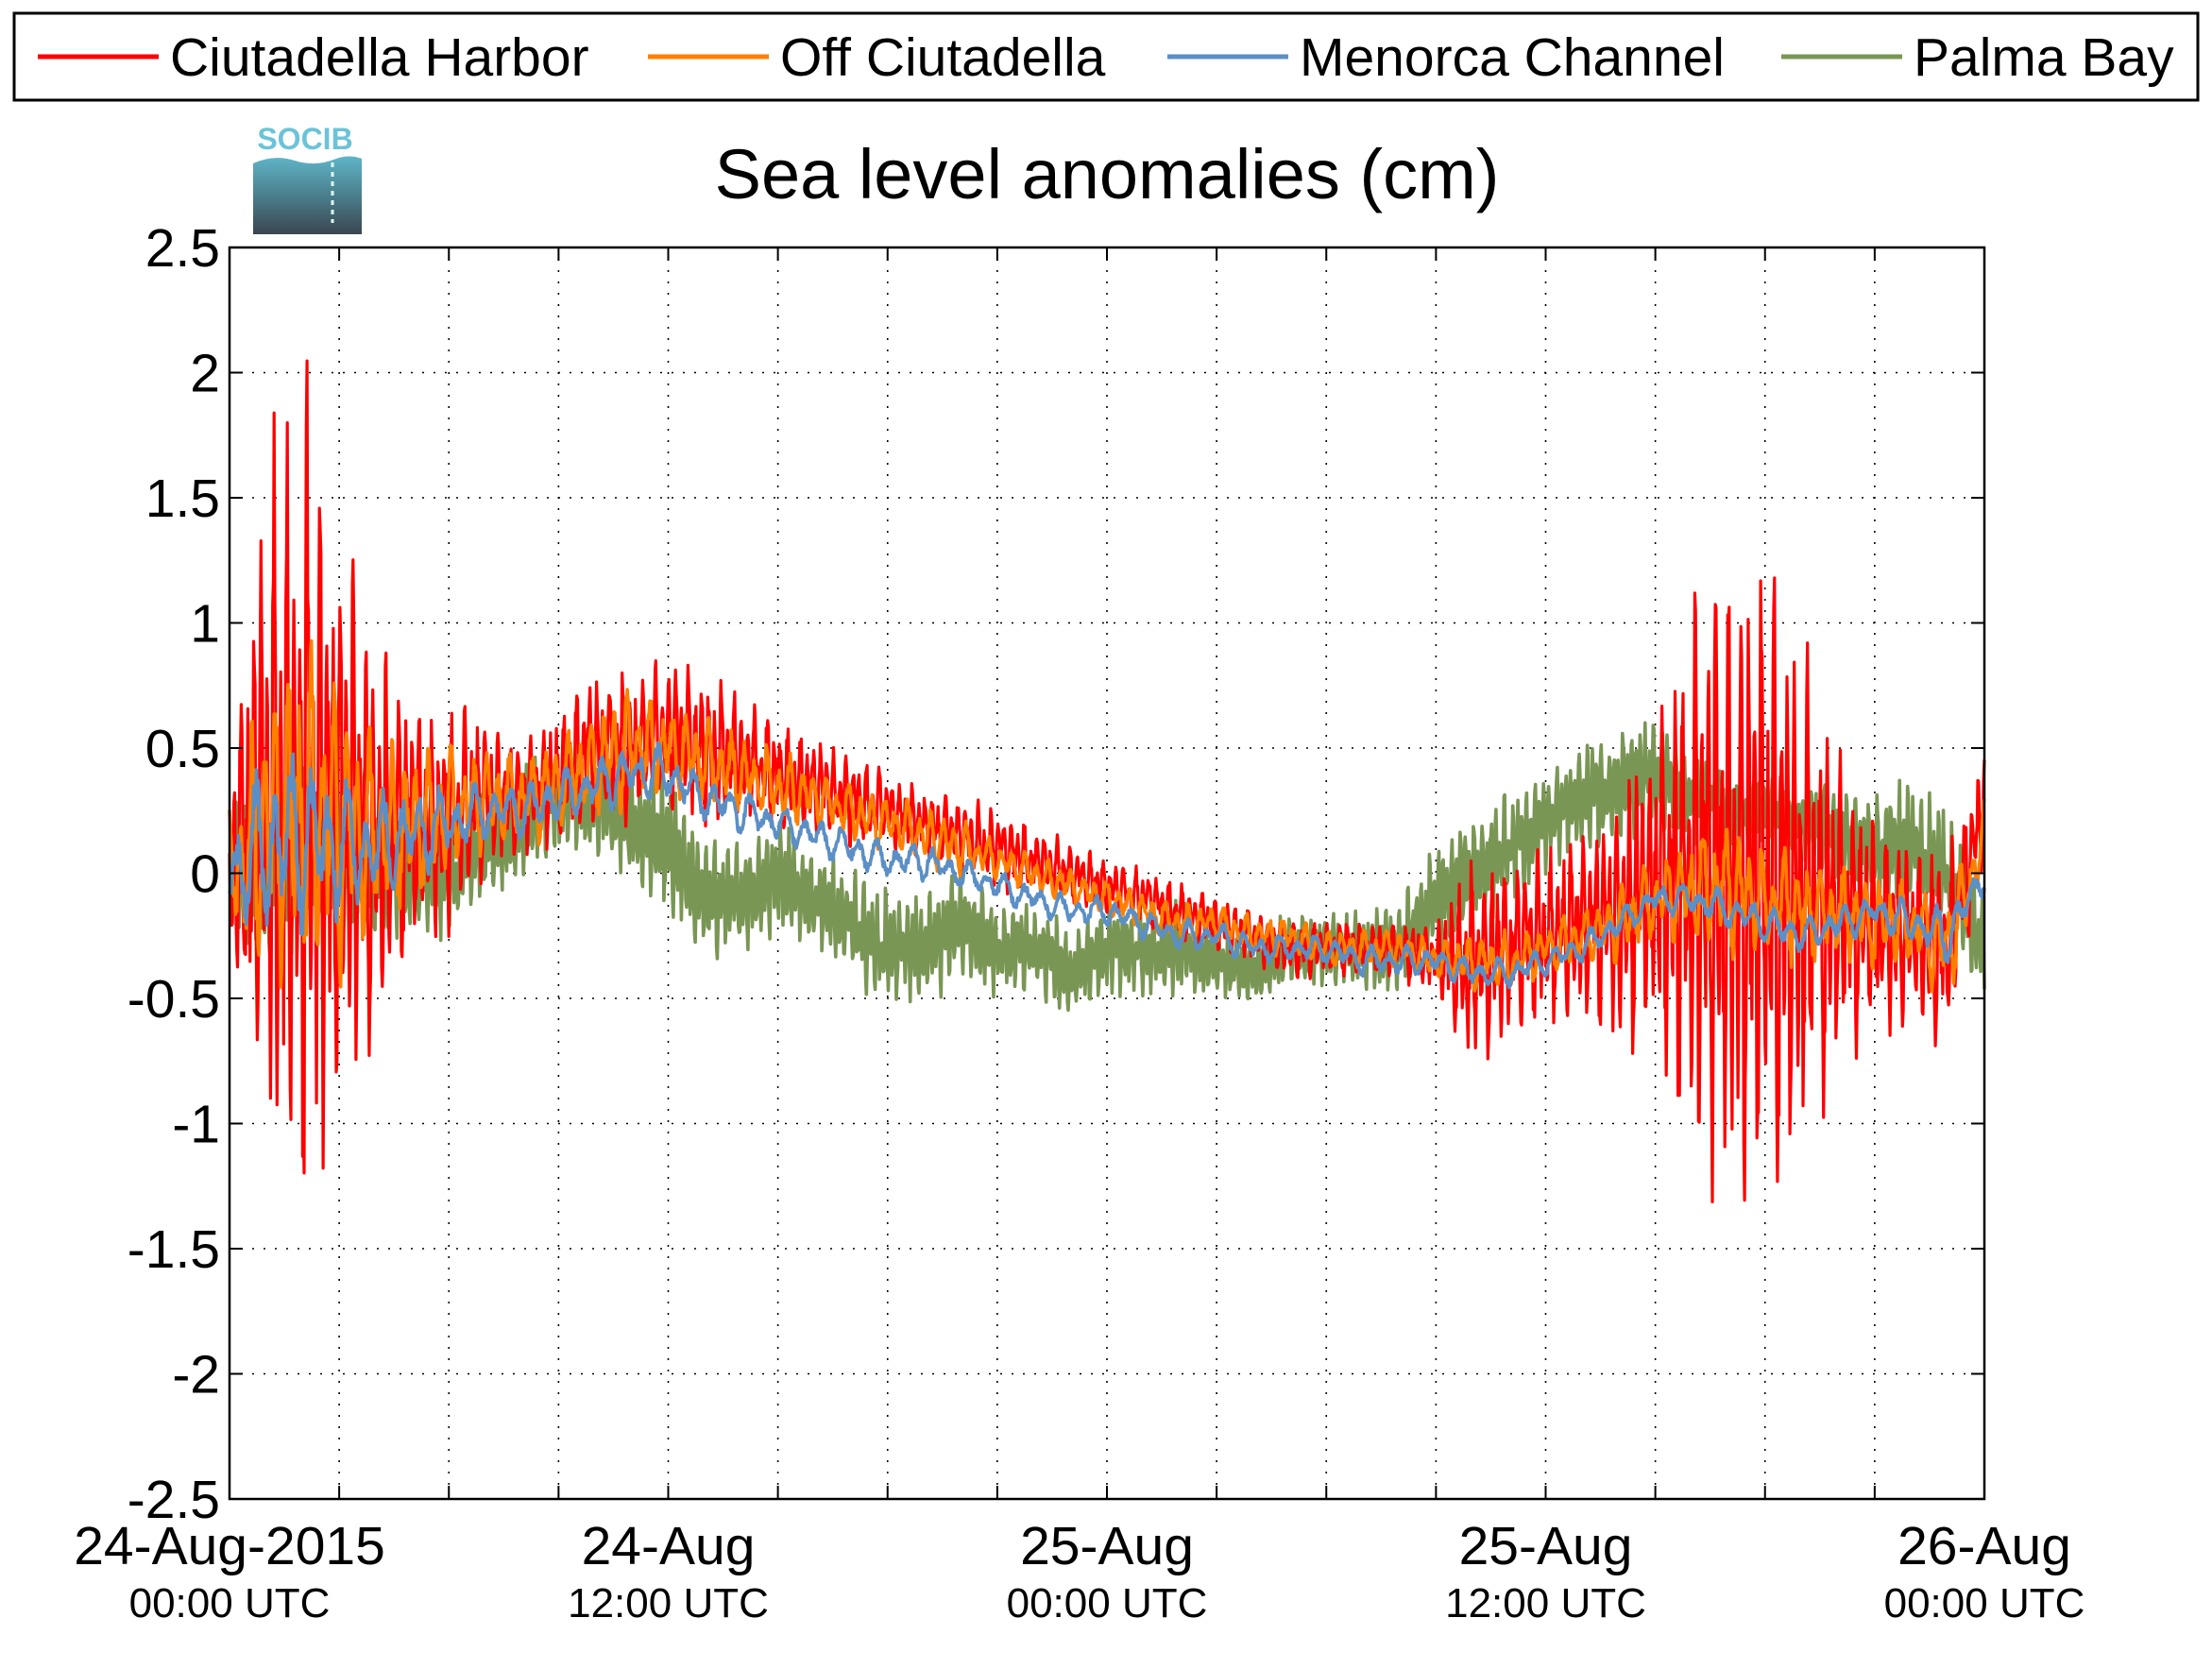 This screenshot has height=1669, width=2212. What do you see at coordinates (174, 1000) in the screenshot?
I see `y-tick-label: -0.5` at bounding box center [174, 1000].